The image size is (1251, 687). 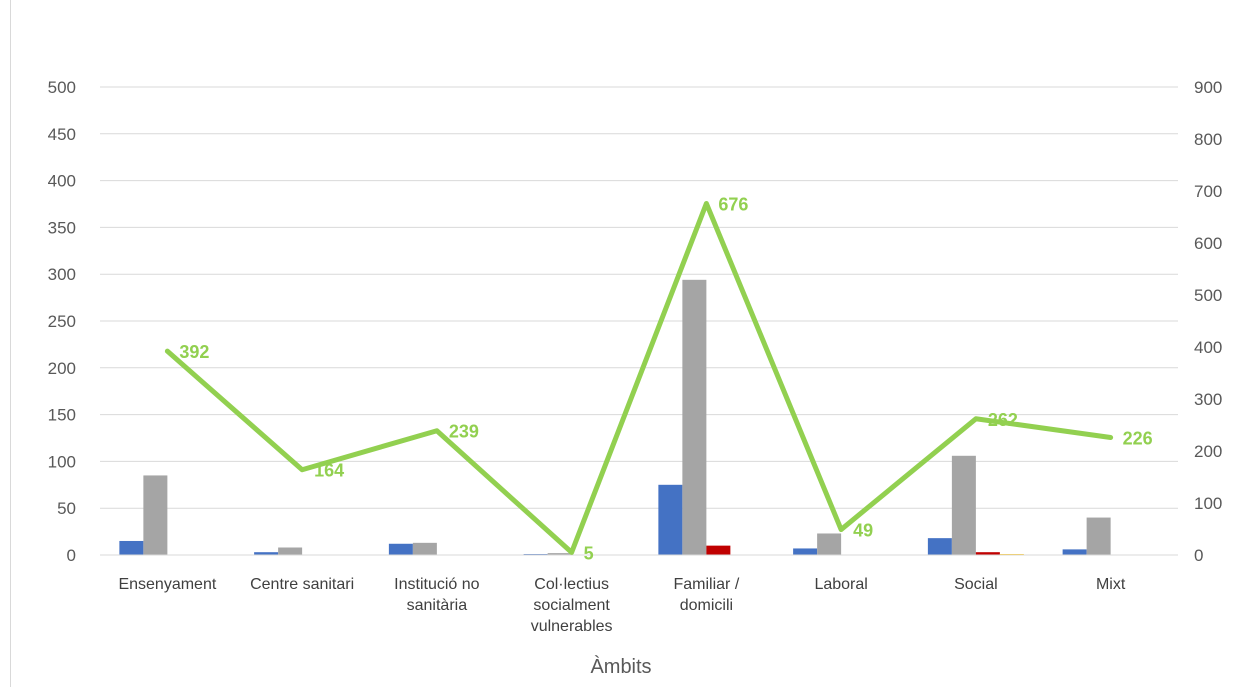 I want to click on right-tick-label: 800, so click(x=1208, y=139).